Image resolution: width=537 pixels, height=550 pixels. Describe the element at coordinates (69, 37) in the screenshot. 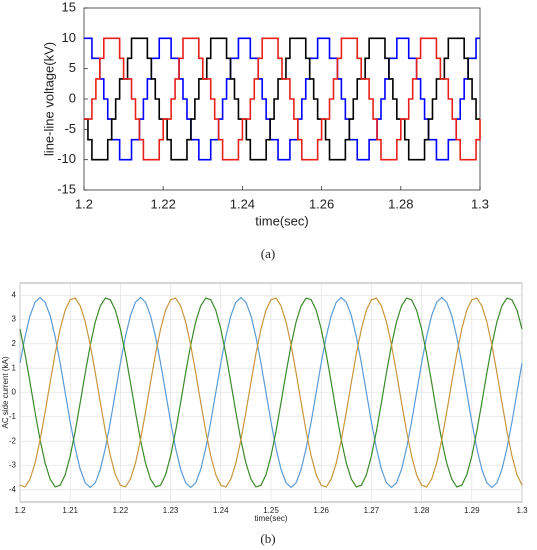

I see `y-tick-label: 10` at that location.